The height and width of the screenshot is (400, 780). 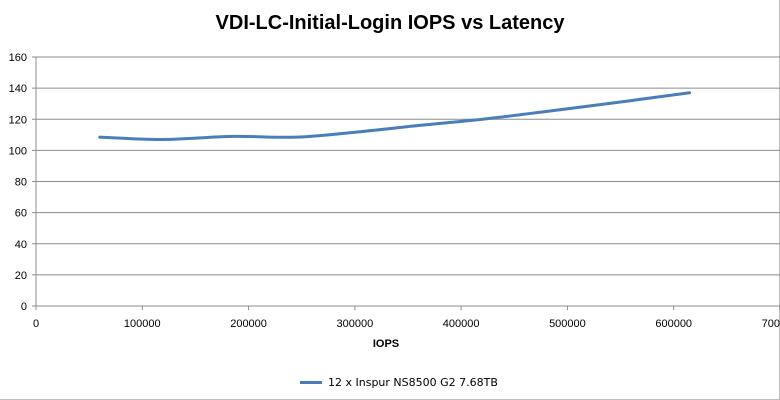 I want to click on y-tick-label: 40, so click(x=21, y=245).